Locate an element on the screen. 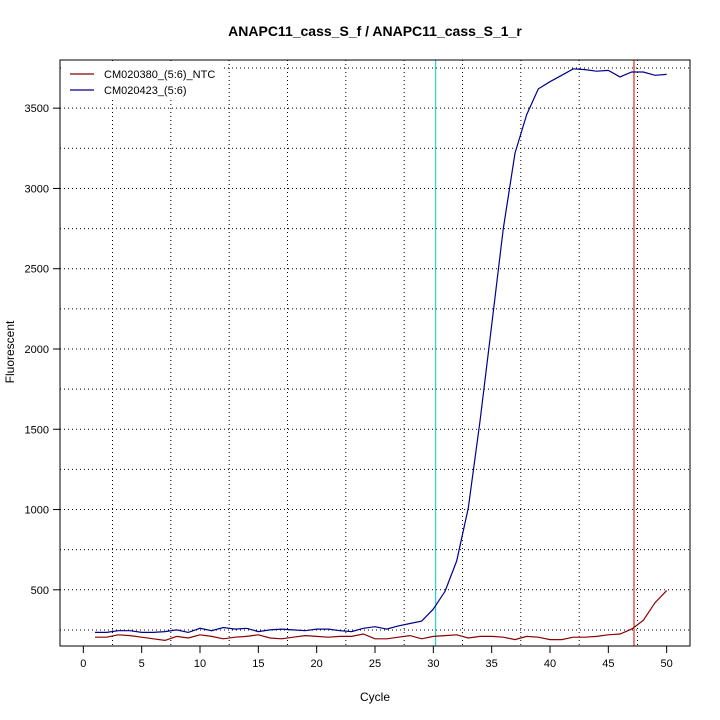 The height and width of the screenshot is (720, 720). legend-label-2: CM020423_(5:6) is located at coordinates (145, 91).